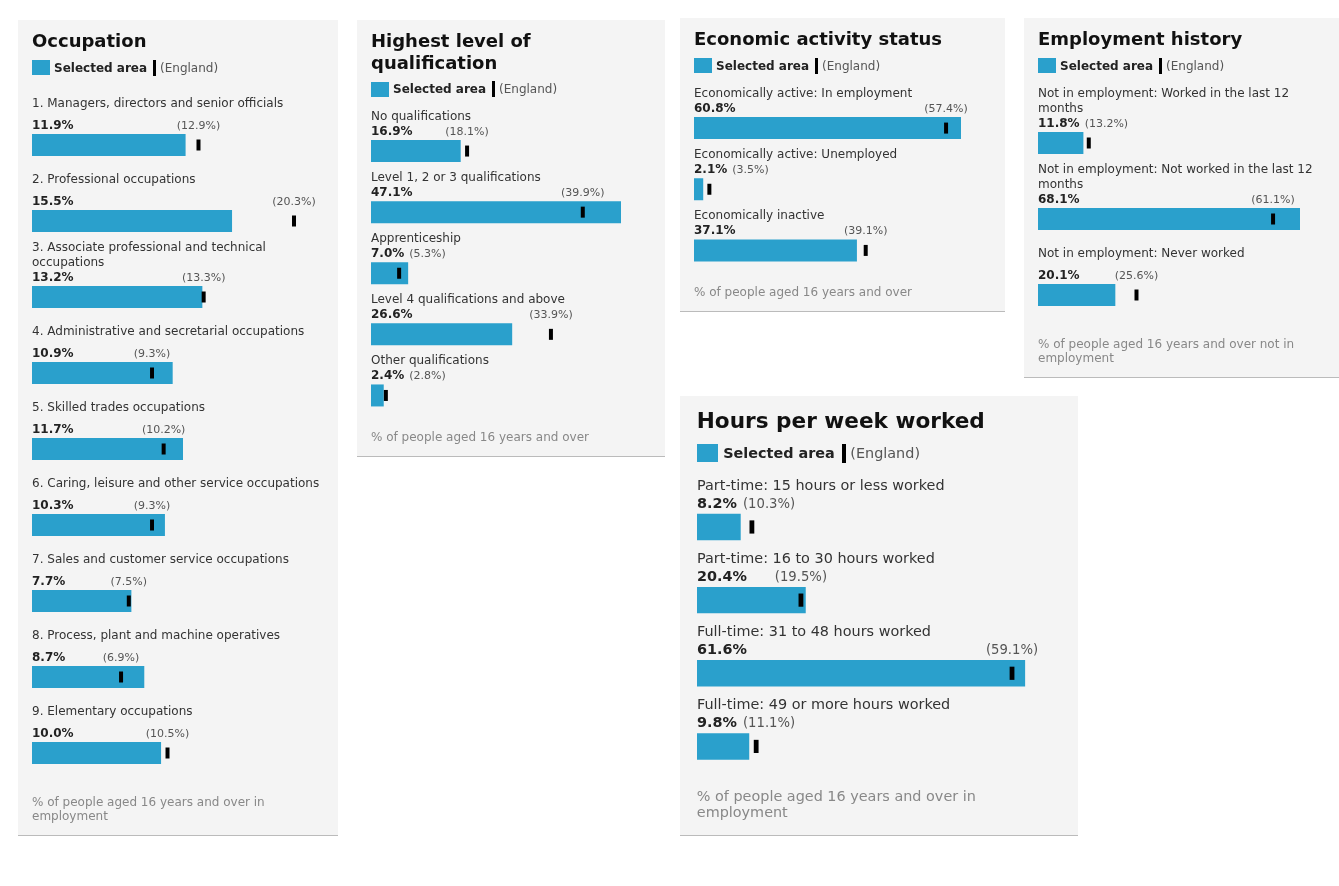  What do you see at coordinates (551, 315) in the screenshot?
I see `data-label: (33.9%)` at bounding box center [551, 315].